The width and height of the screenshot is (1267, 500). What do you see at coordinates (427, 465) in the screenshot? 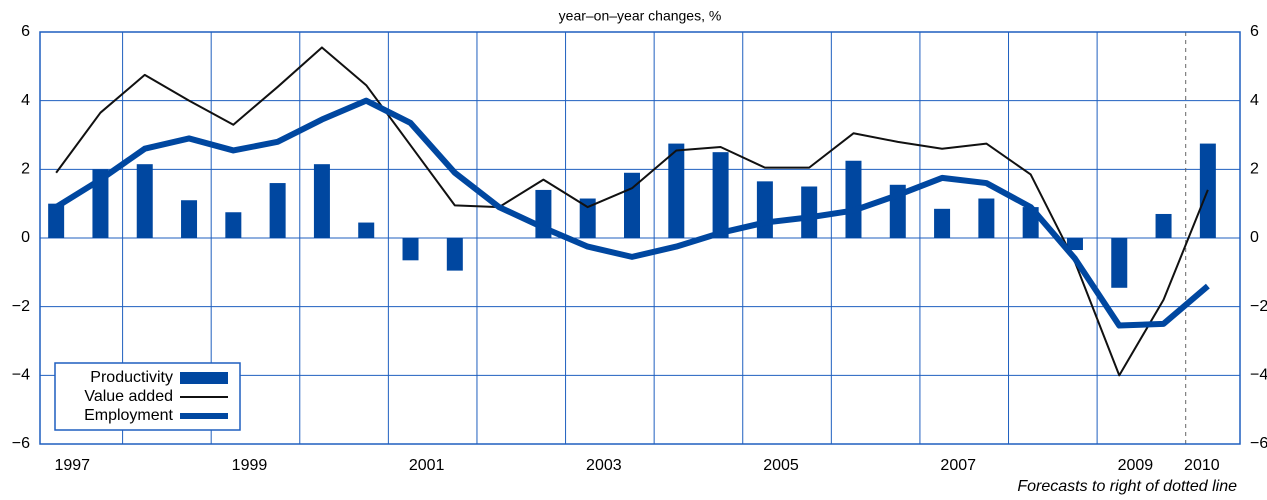
I see `x-tick-label: 2001` at bounding box center [427, 465].